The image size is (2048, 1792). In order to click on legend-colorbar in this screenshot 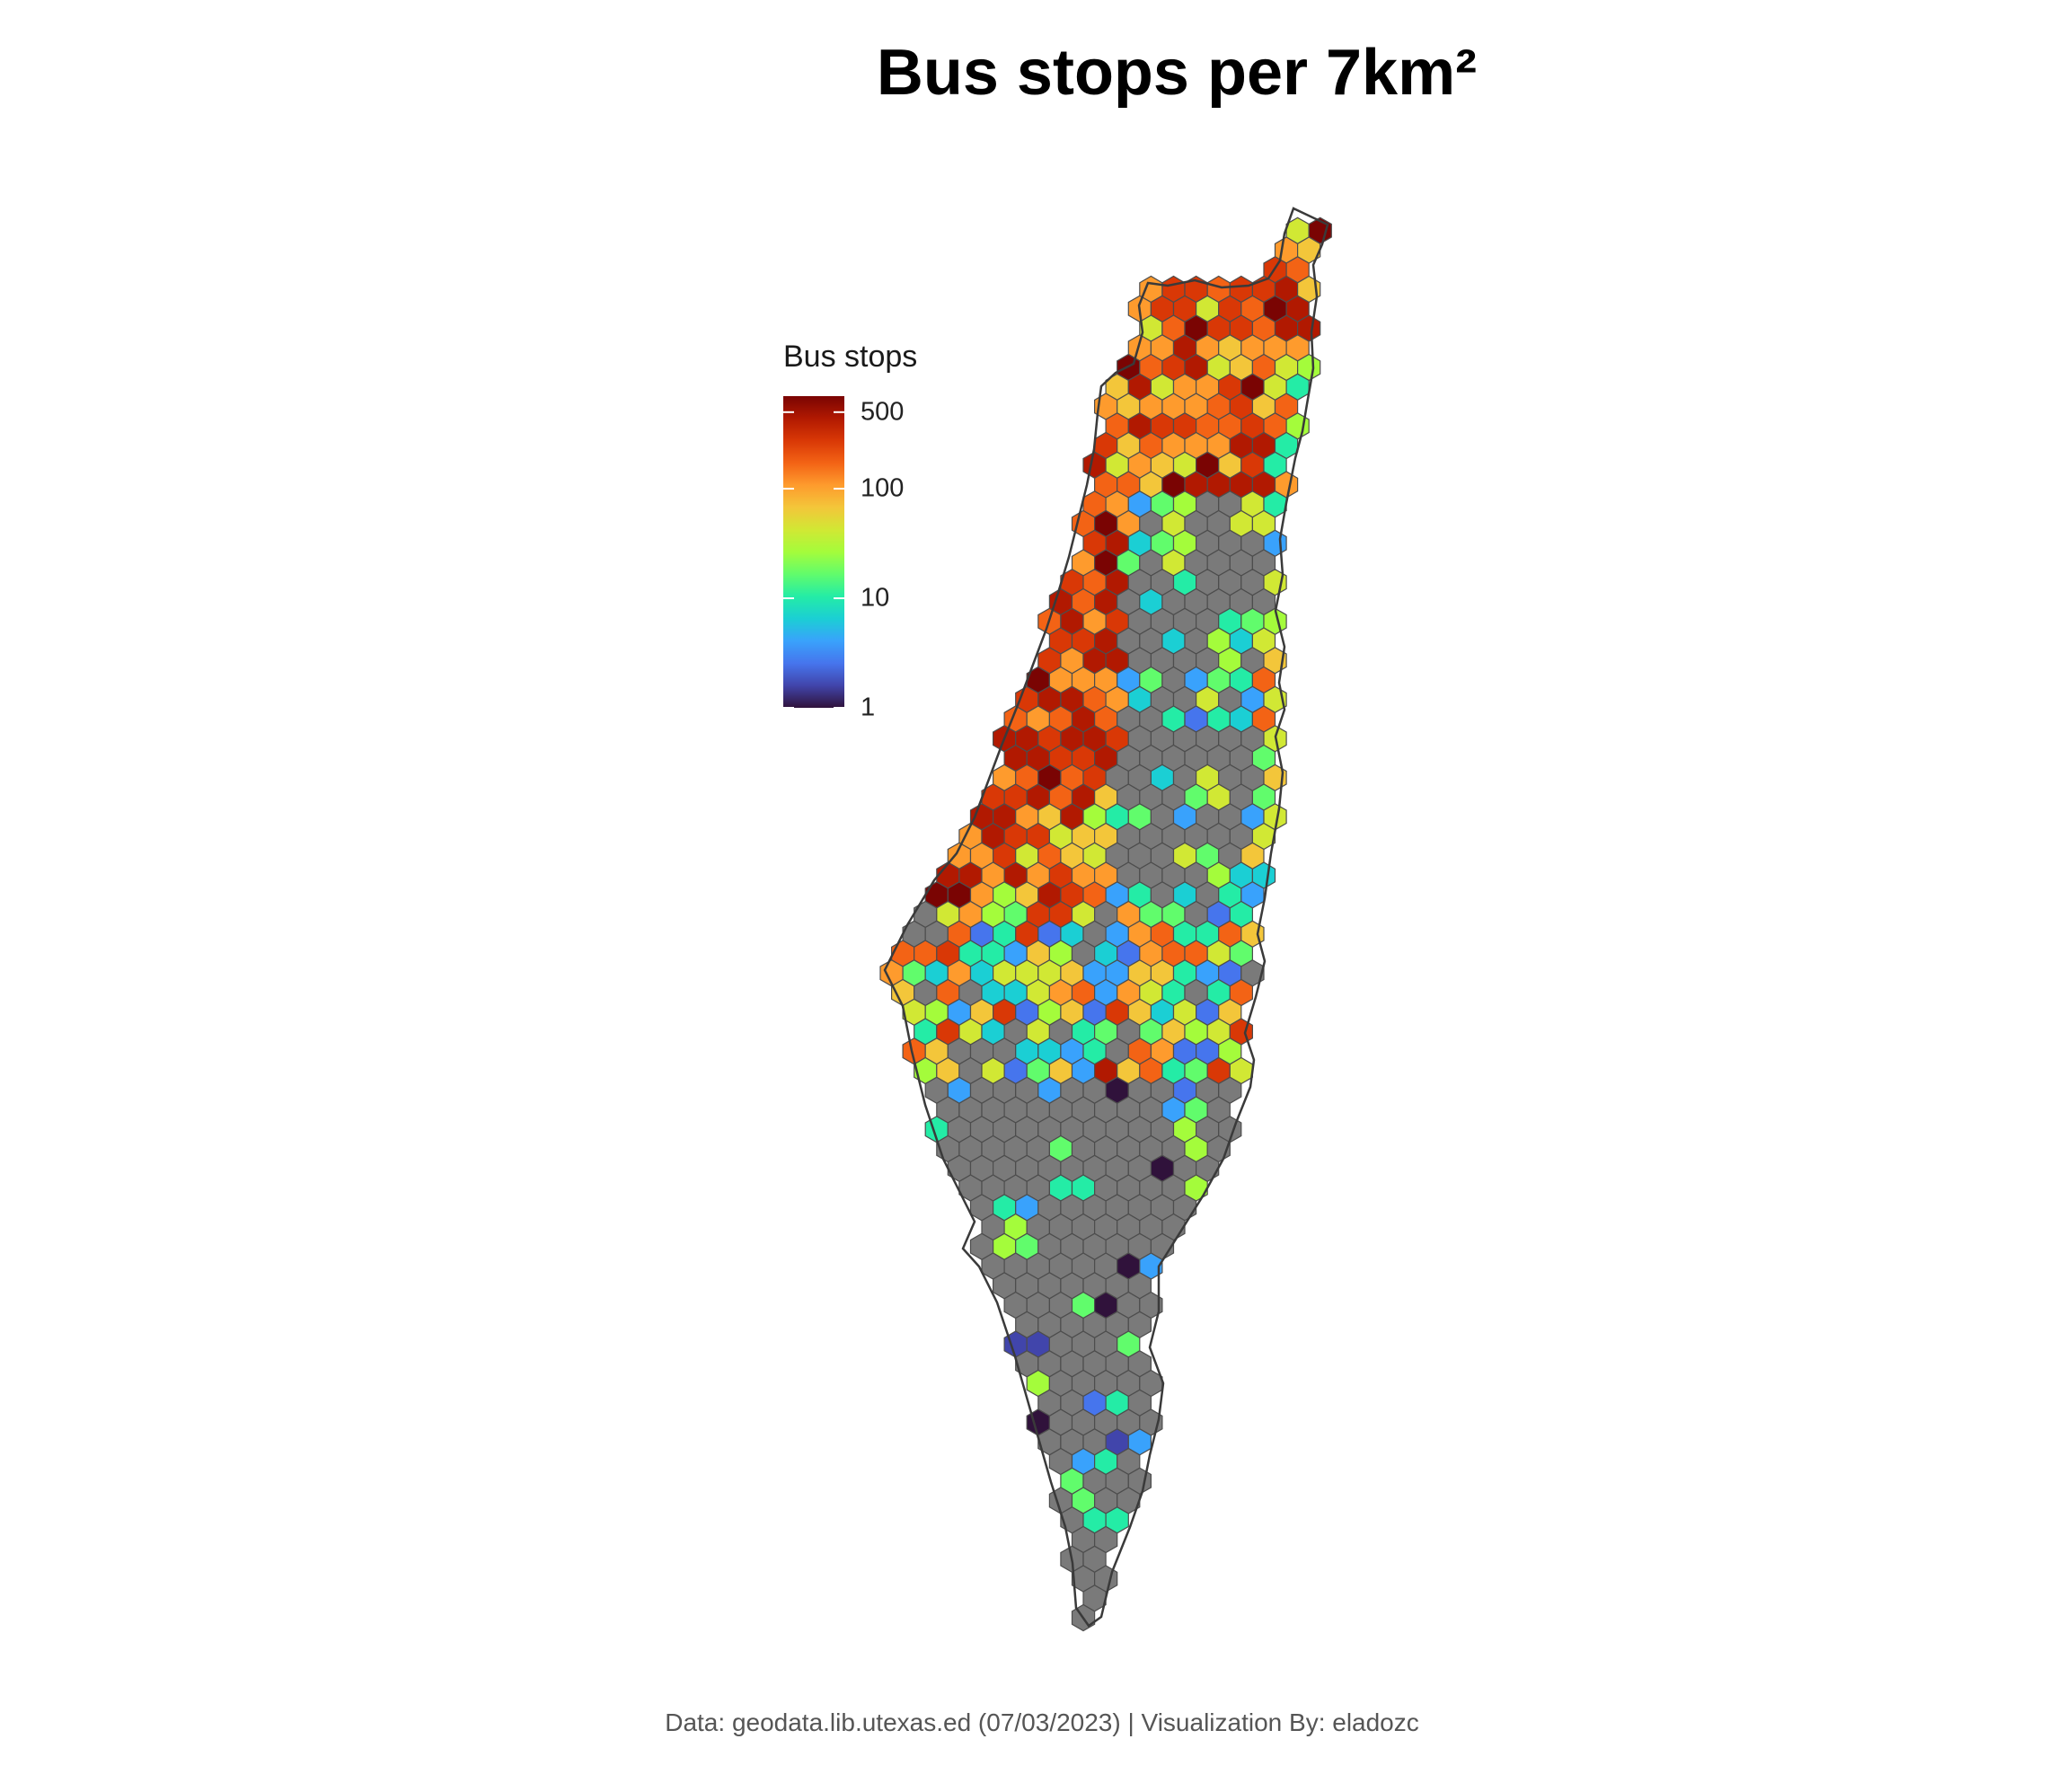, I will do `click(813, 552)`.